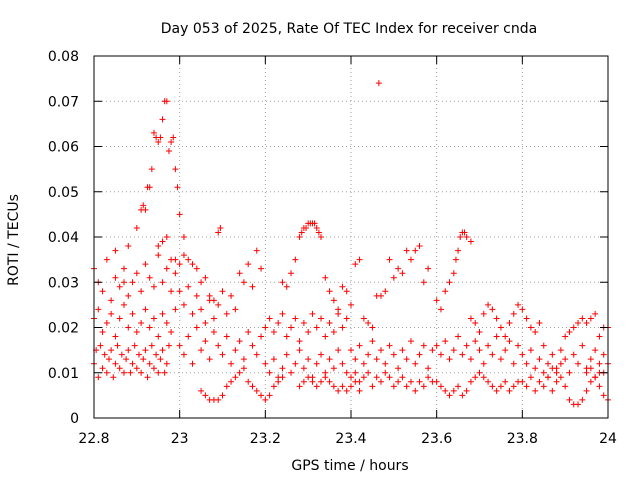  Describe the element at coordinates (436, 439) in the screenshot. I see `x-tick-label: 23.6` at that location.